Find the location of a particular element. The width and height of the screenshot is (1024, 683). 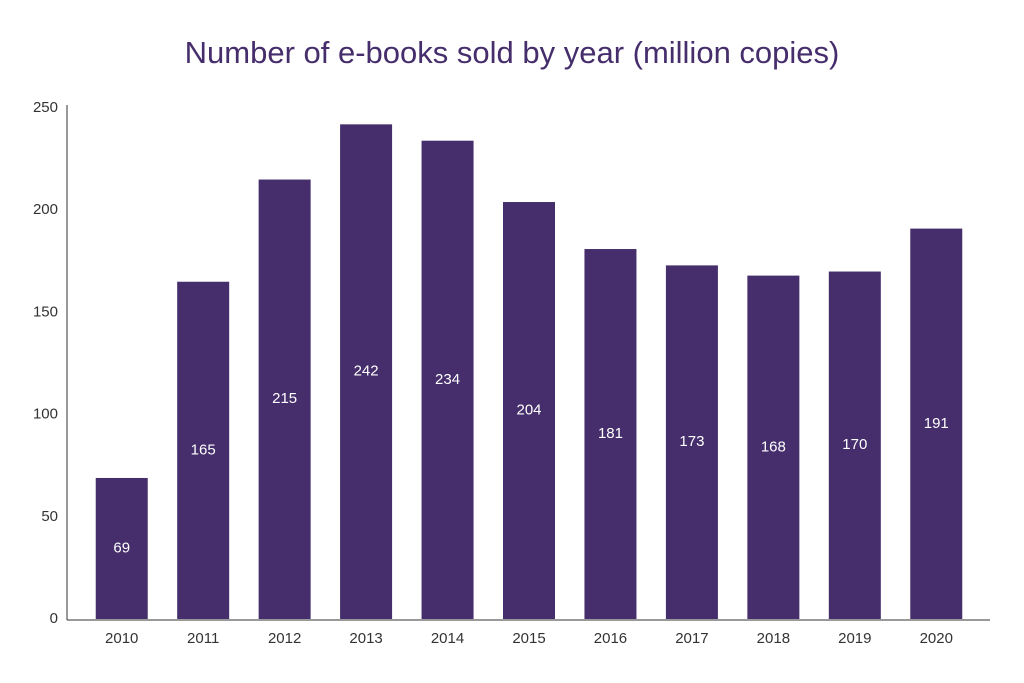

y-tick-label: 200 is located at coordinates (45, 209).